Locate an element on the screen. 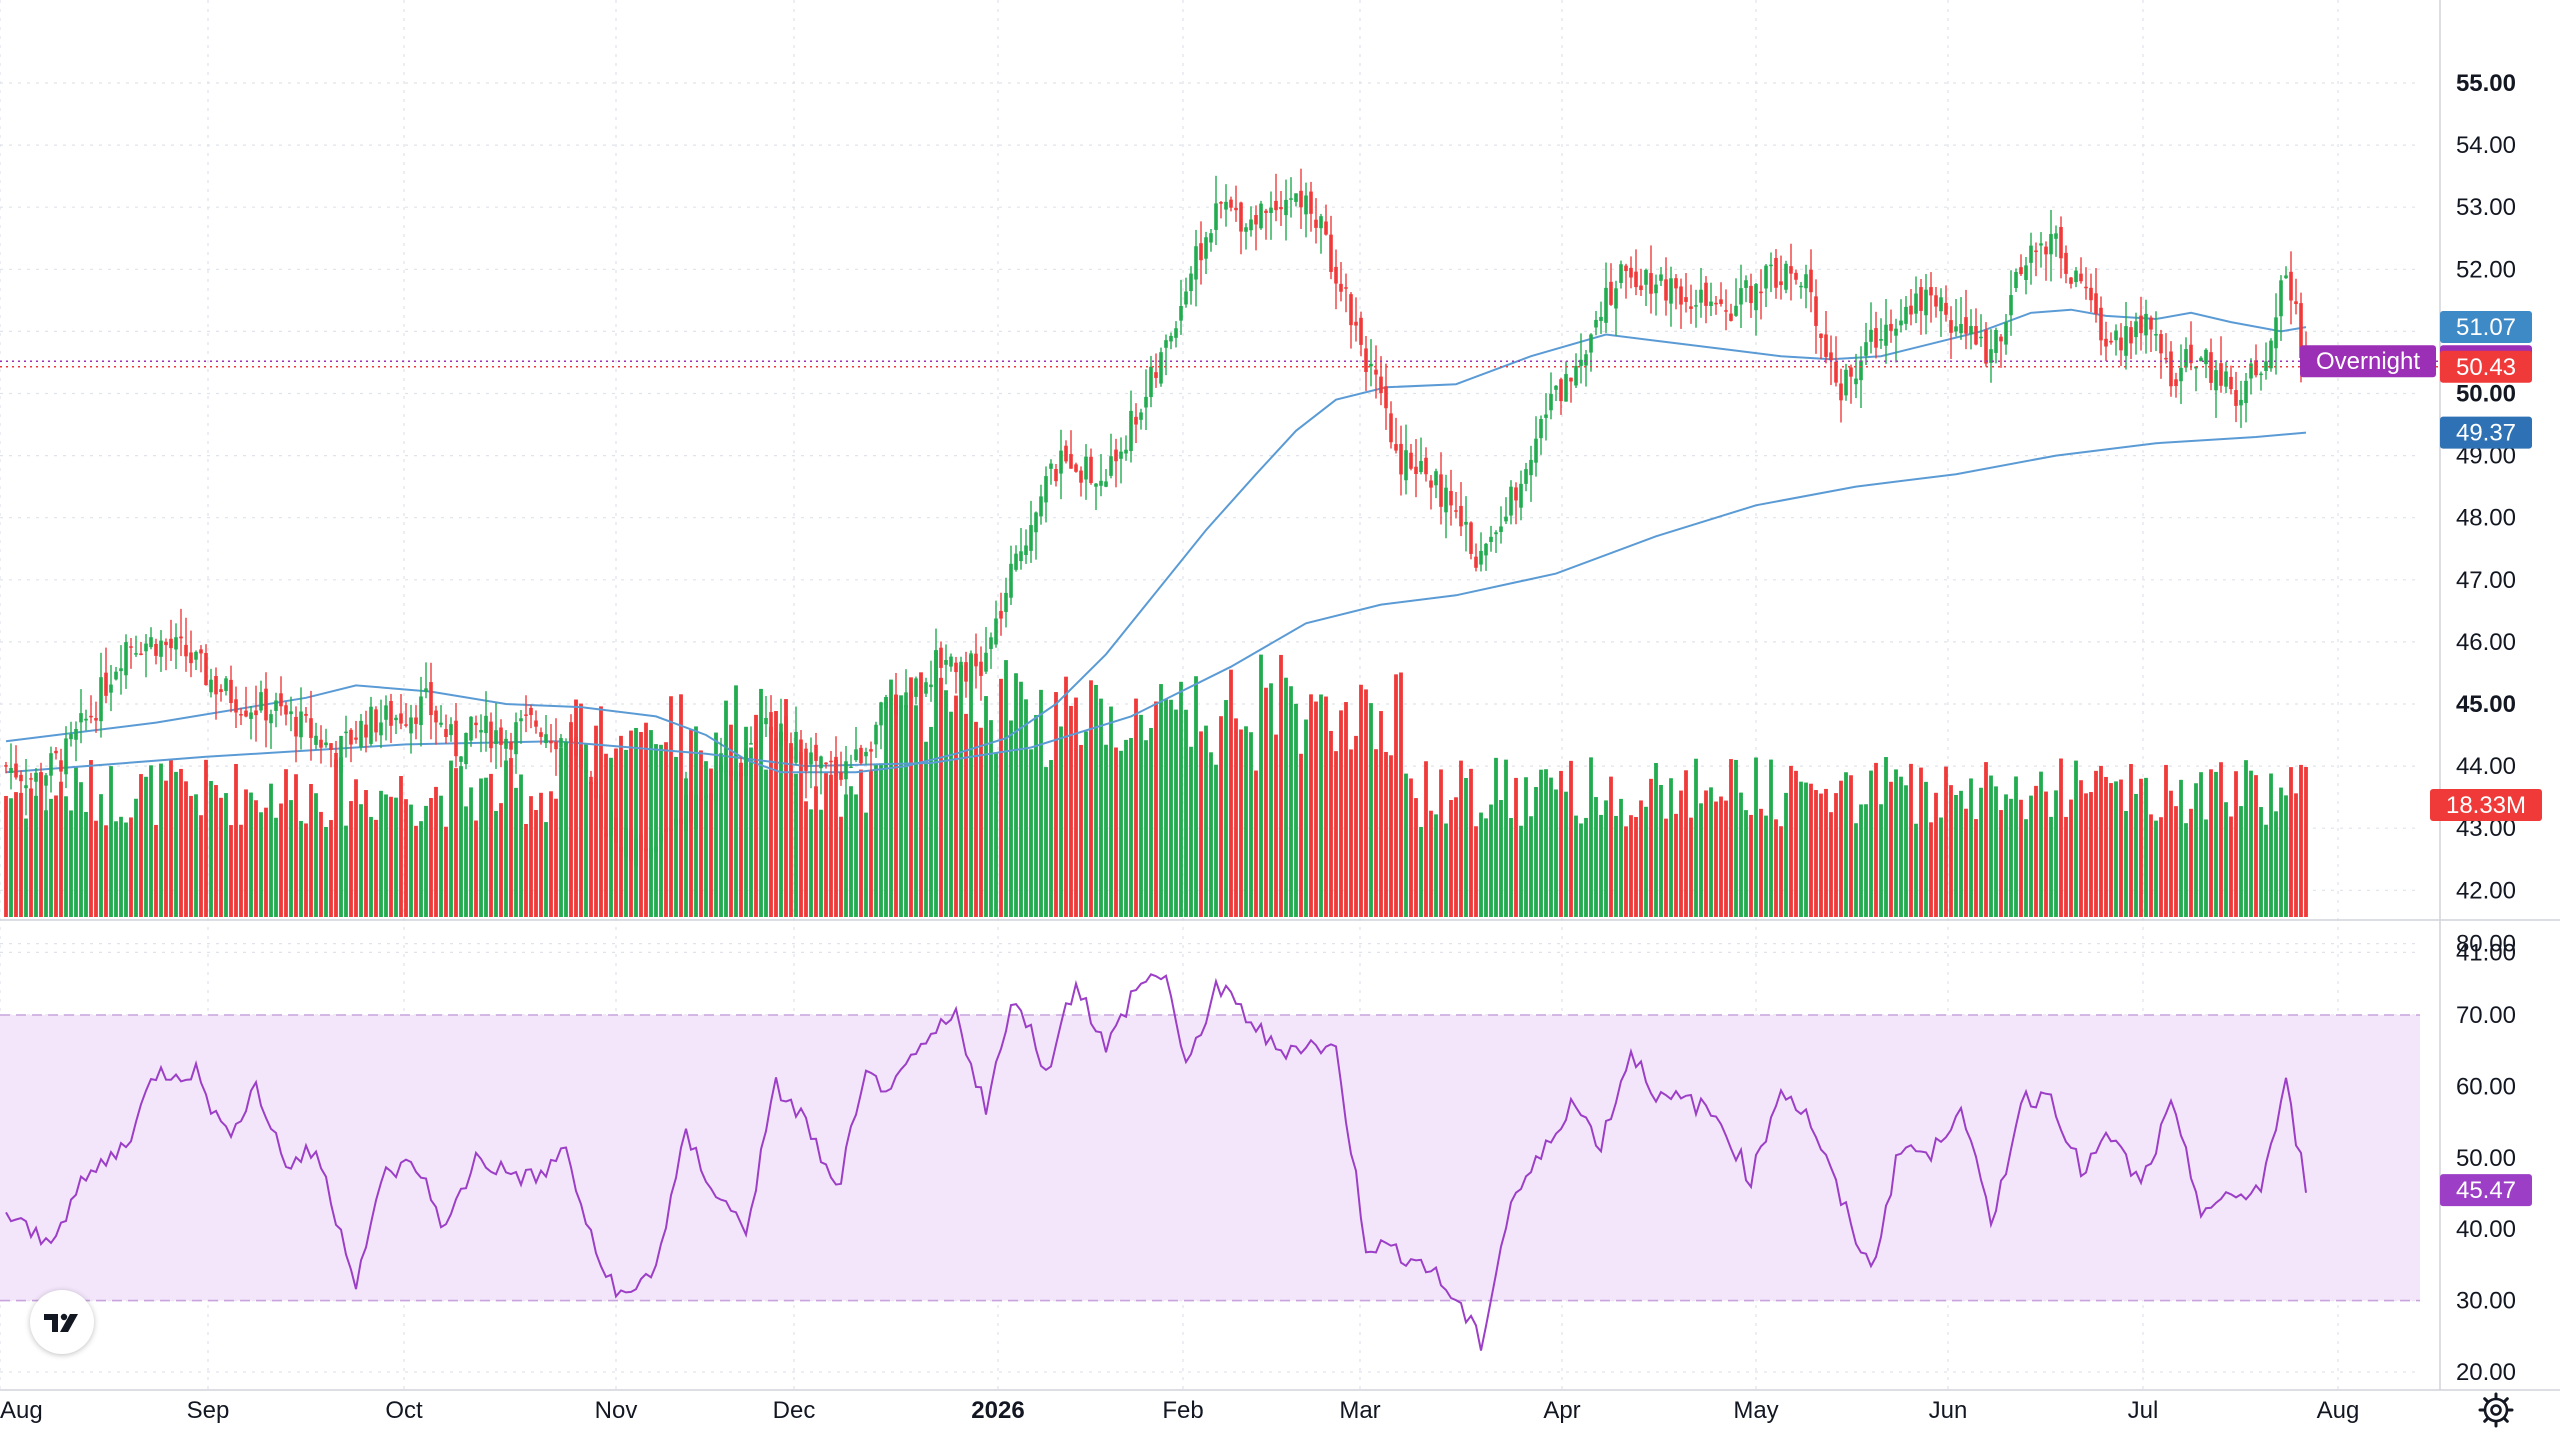 The height and width of the screenshot is (1445, 2560). price-axis-tick: 46.00 is located at coordinates (2486, 642).